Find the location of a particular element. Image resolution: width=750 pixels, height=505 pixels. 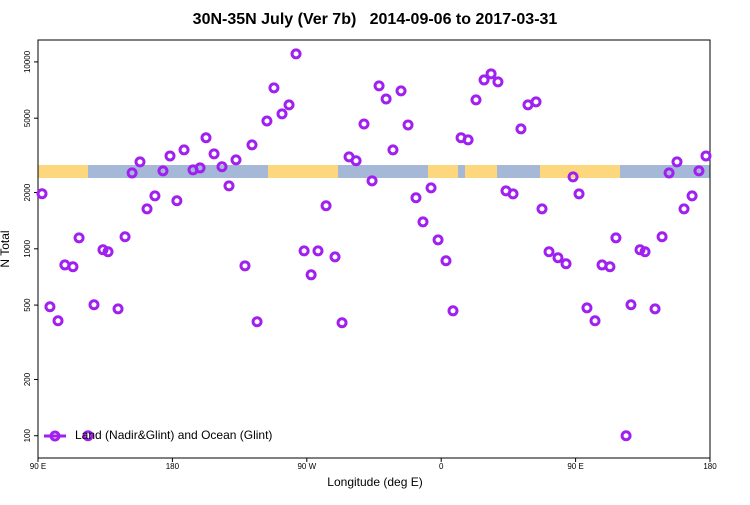

y-tick-label: 10000 is located at coordinates (27, 61).